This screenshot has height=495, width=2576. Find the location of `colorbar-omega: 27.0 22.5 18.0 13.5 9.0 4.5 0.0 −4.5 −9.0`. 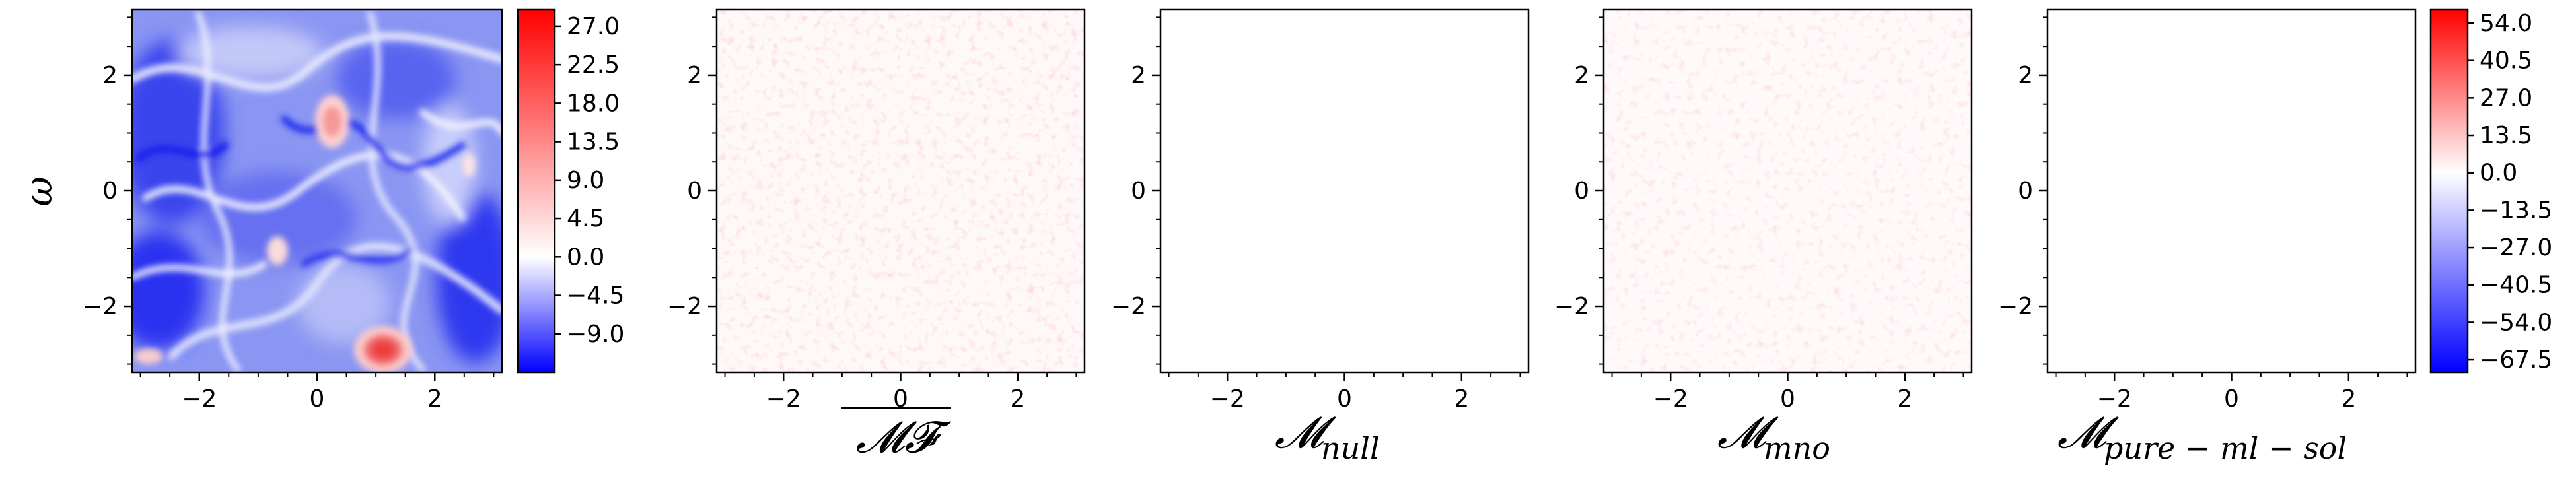

colorbar-omega: 27.0 22.5 18.0 13.5 9.0 4.5 0.0 −4.5 −9.0 is located at coordinates (570, 191).